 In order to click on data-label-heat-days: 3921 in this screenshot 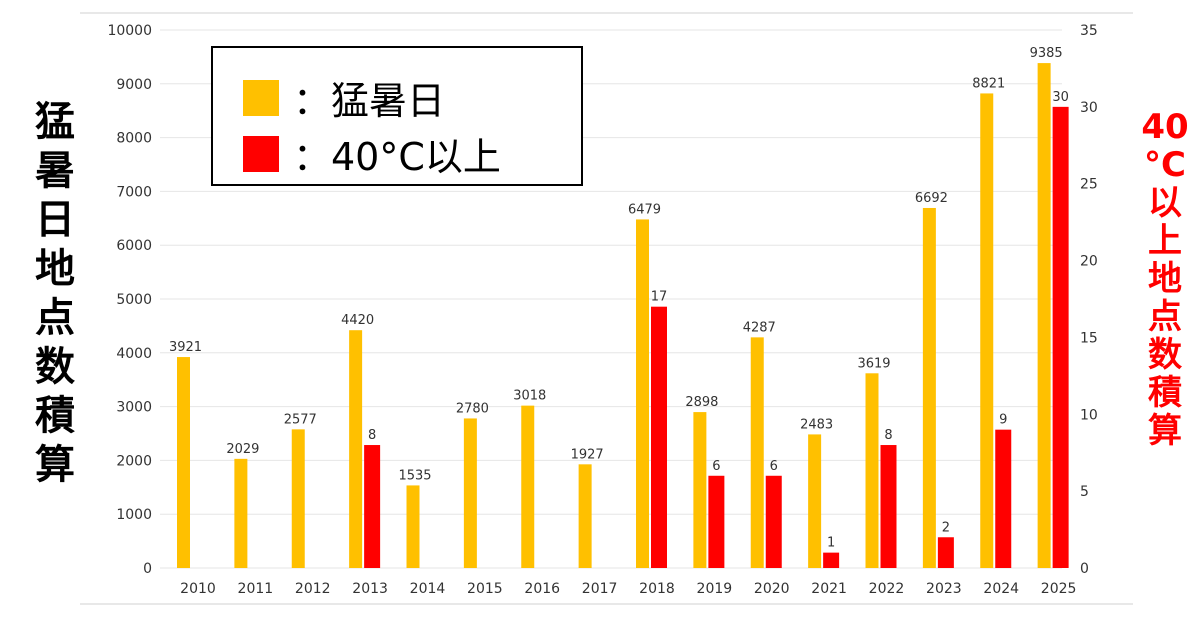, I will do `click(185, 347)`.